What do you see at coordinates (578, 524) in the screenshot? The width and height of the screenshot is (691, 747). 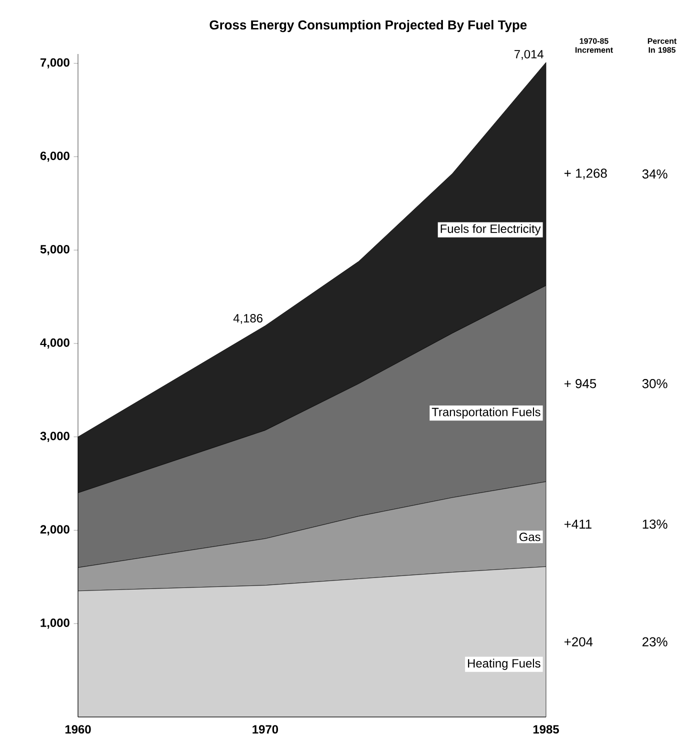 I see `text: +411` at bounding box center [578, 524].